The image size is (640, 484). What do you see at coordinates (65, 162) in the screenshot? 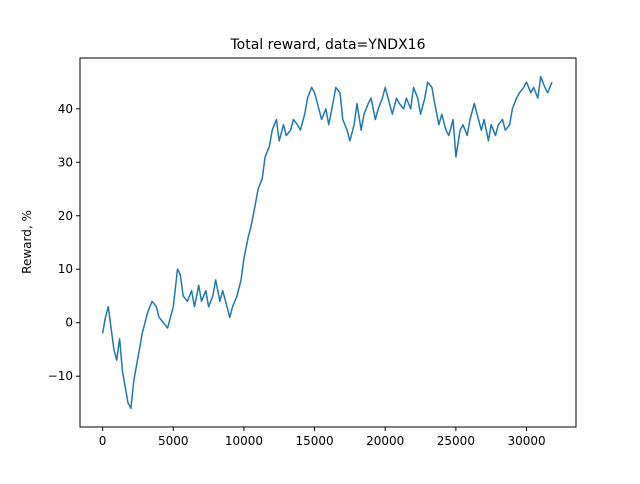
I see `y-tick-label: 30` at bounding box center [65, 162].